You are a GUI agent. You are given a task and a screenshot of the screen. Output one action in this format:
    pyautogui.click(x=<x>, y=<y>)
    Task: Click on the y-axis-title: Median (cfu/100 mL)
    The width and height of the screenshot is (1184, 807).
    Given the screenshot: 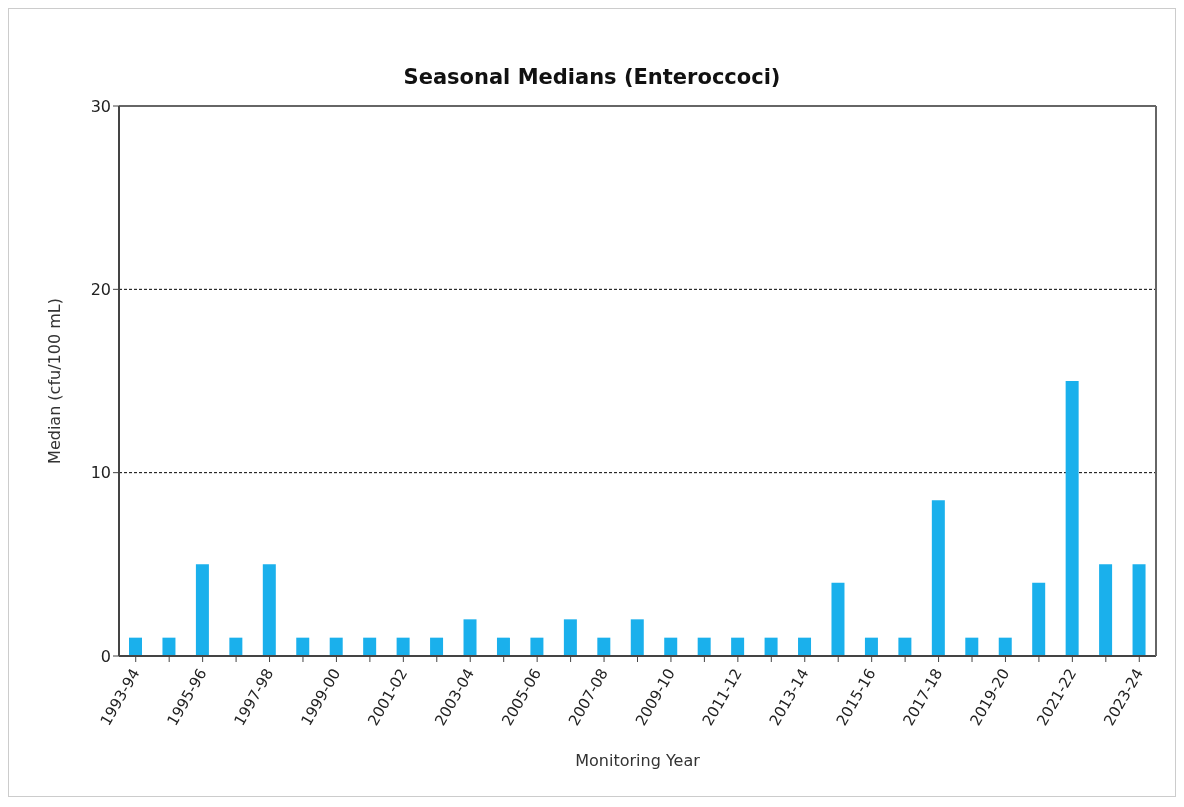 What is the action you would take?
    pyautogui.click(x=54, y=381)
    